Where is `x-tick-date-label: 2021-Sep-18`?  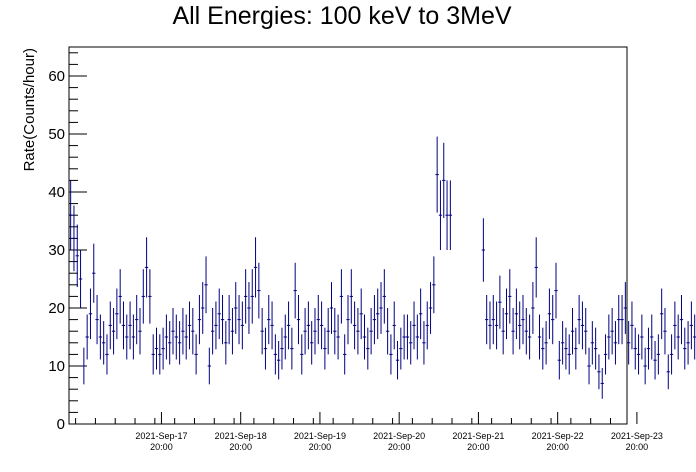 x-tick-date-label: 2021-Sep-18 is located at coordinates (241, 436).